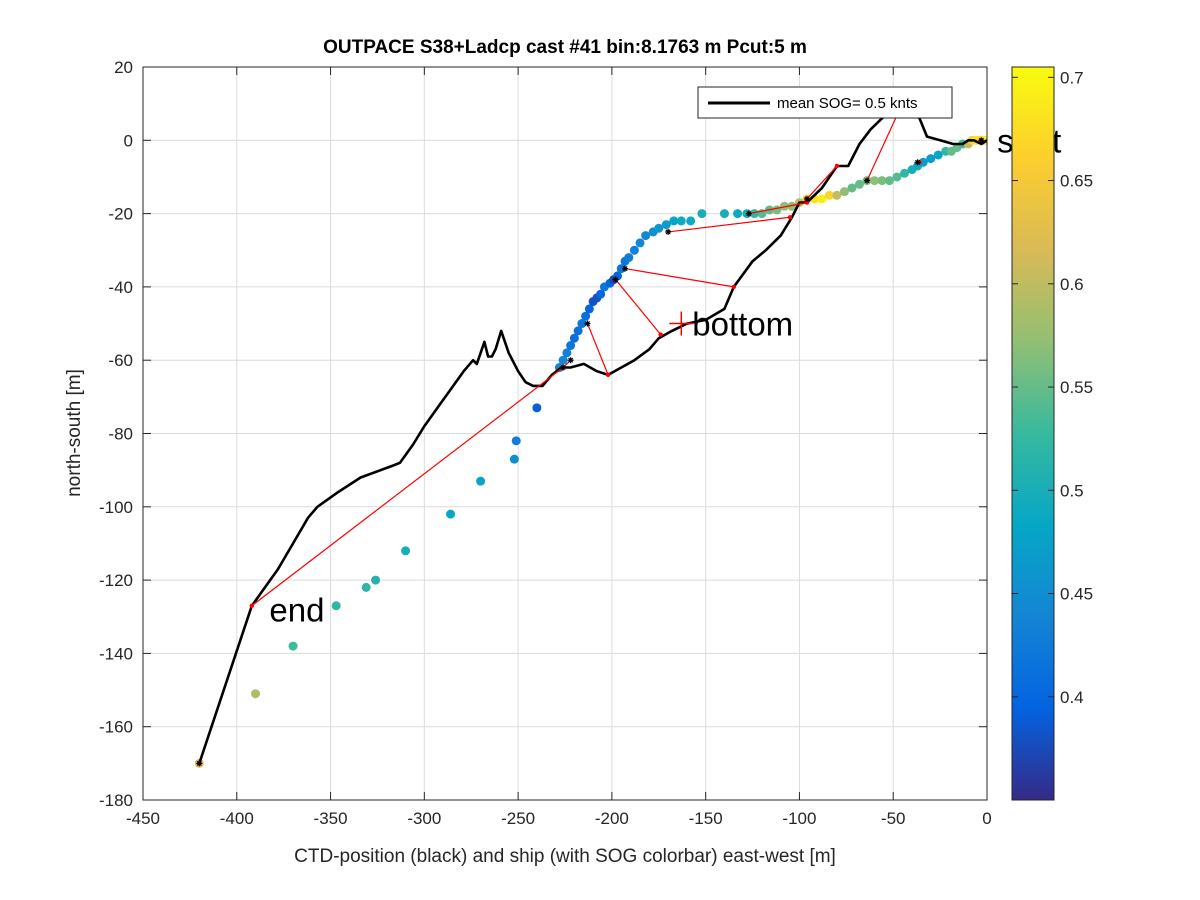 This screenshot has width=1200, height=900. What do you see at coordinates (1076, 181) in the screenshot?
I see `colorbar-tick-label: 0.65` at bounding box center [1076, 181].